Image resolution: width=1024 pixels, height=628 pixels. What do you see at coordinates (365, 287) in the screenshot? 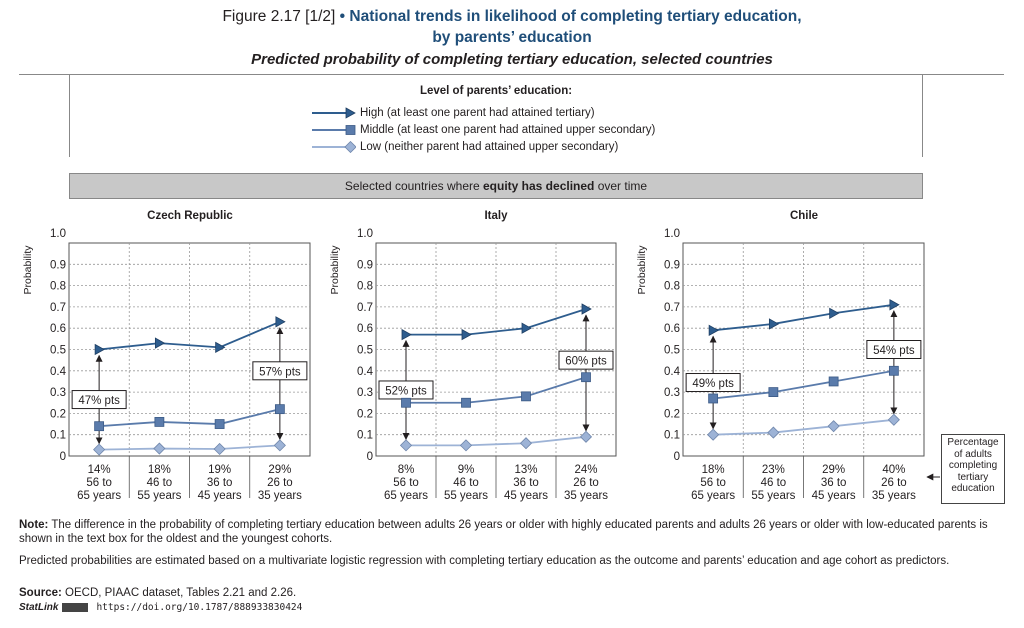
I see `y-tick-label-italy: 0.8` at bounding box center [365, 287].